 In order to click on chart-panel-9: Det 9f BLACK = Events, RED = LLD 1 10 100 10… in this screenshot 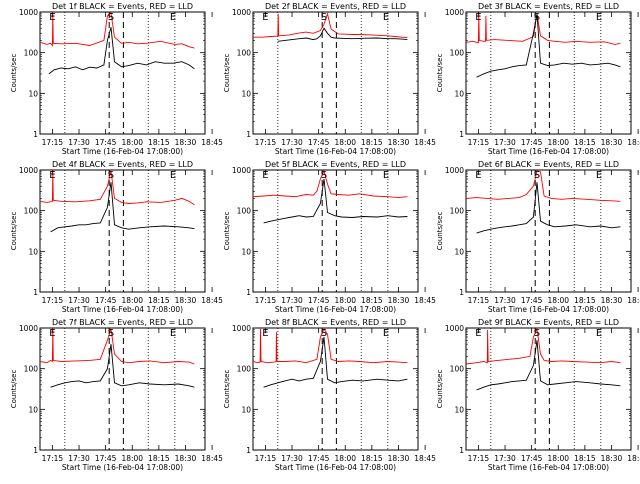, I will do `click(538, 395)`.